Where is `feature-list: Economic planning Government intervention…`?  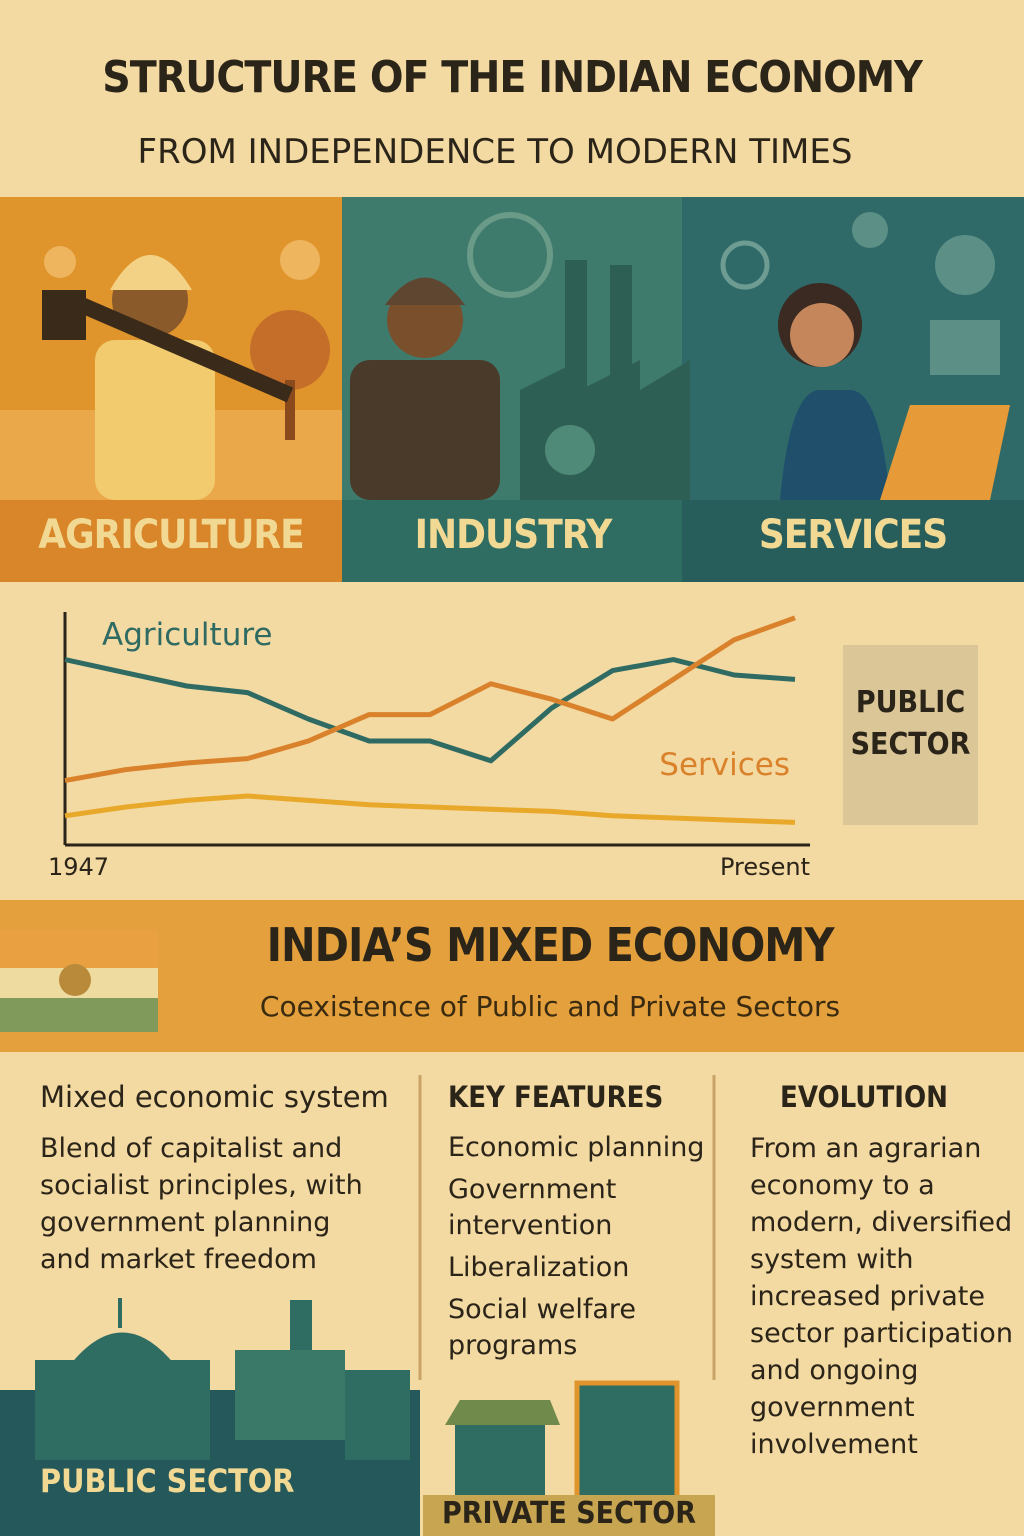 feature-list: Economic planning Government intervention… is located at coordinates (578, 1250).